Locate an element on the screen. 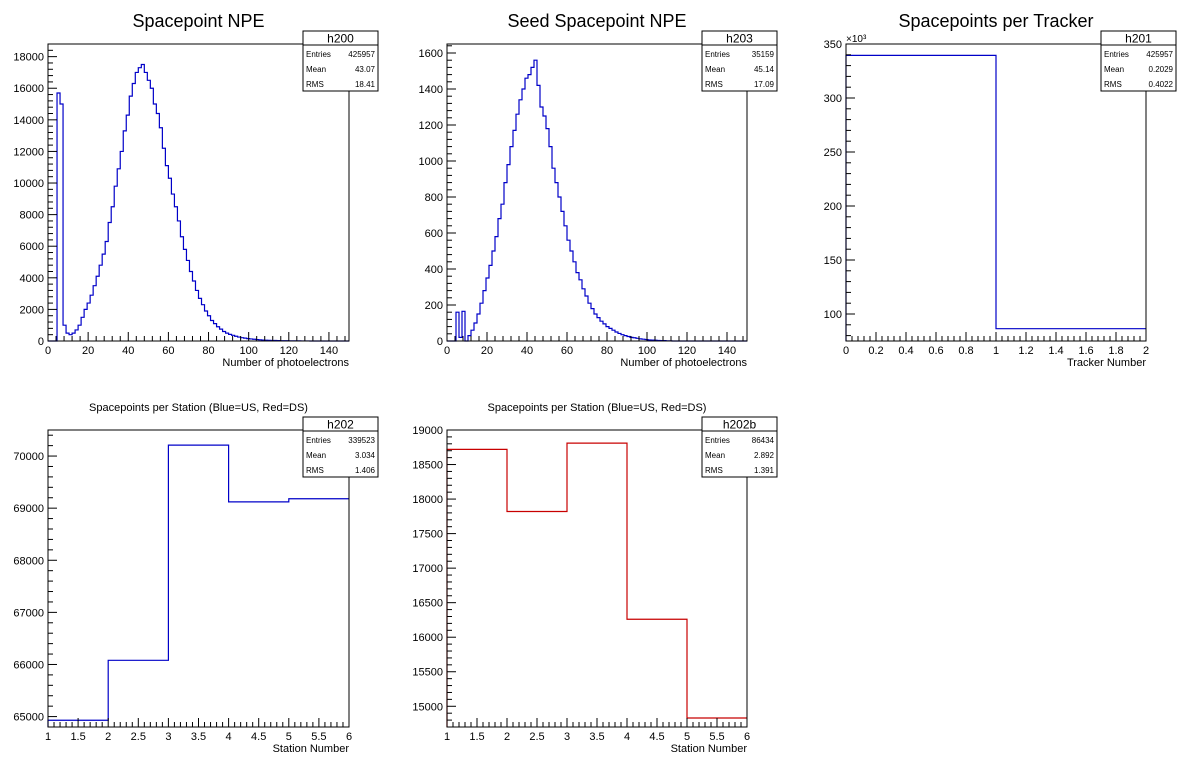 The height and width of the screenshot is (772, 1196). y-tick-label: 15500 is located at coordinates (427, 673).